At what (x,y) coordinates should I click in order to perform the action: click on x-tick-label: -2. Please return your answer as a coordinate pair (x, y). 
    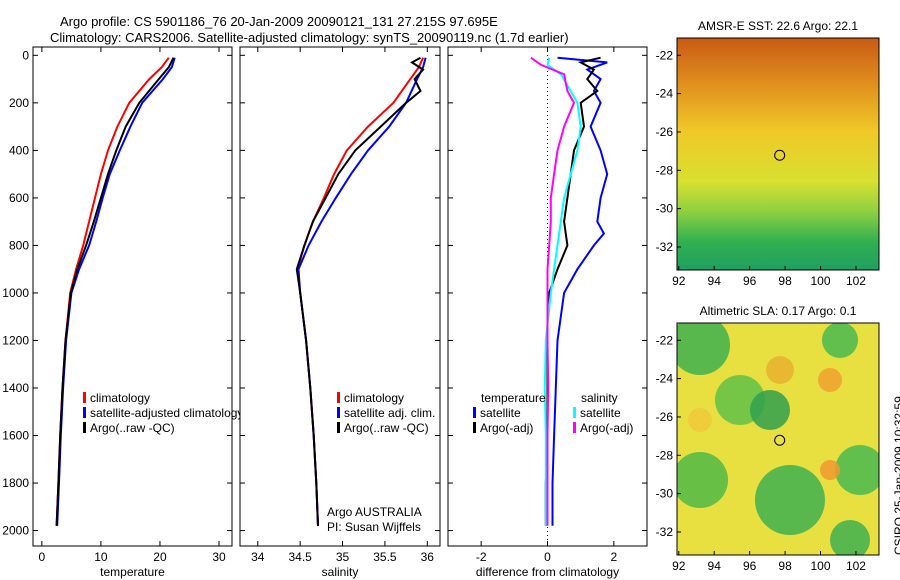
    Looking at the image, I should click on (481, 557).